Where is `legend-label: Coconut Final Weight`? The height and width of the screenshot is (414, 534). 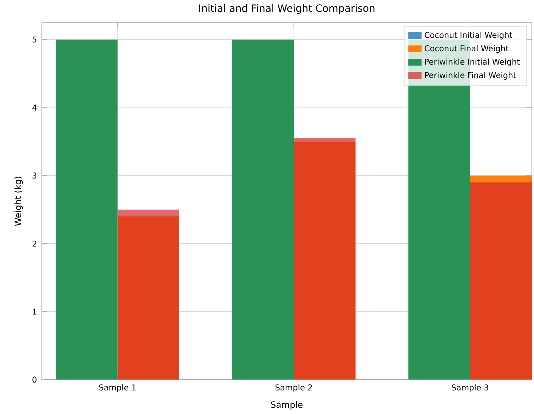
legend-label: Coconut Final Weight is located at coordinates (466, 49).